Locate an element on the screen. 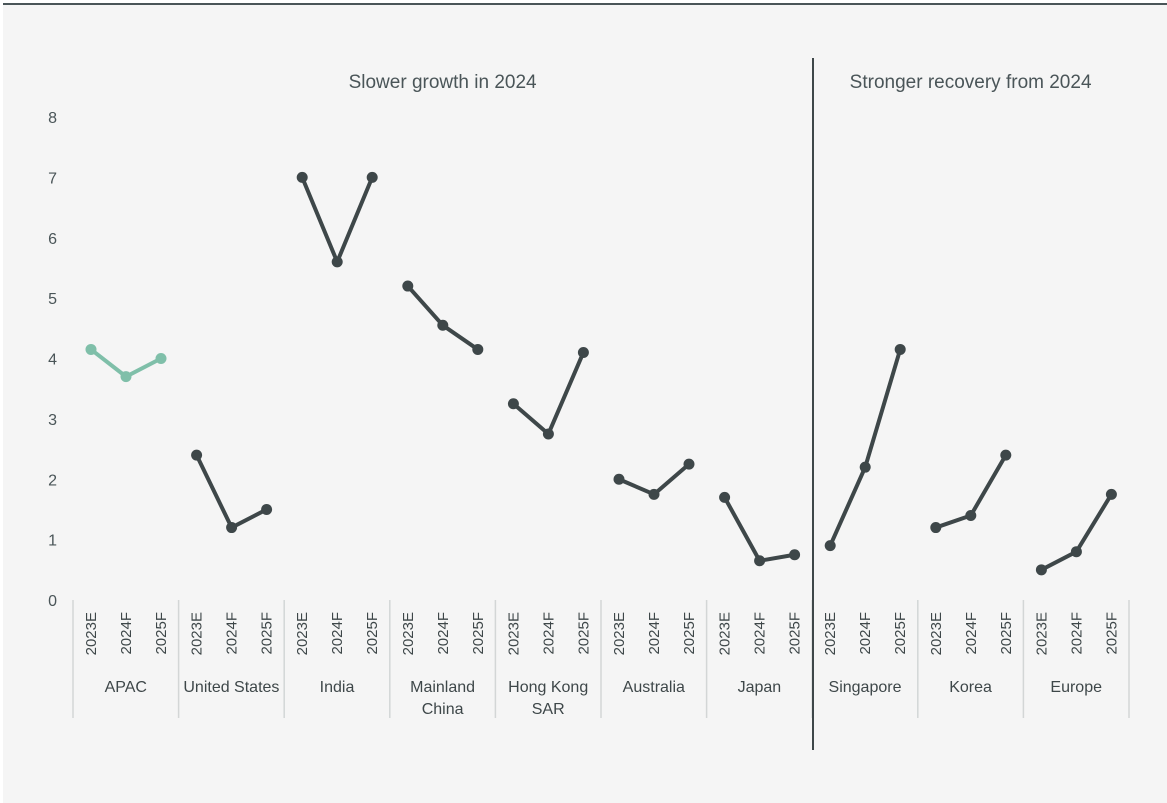 The width and height of the screenshot is (1167, 803). y-tick-label: 0 is located at coordinates (52, 601).